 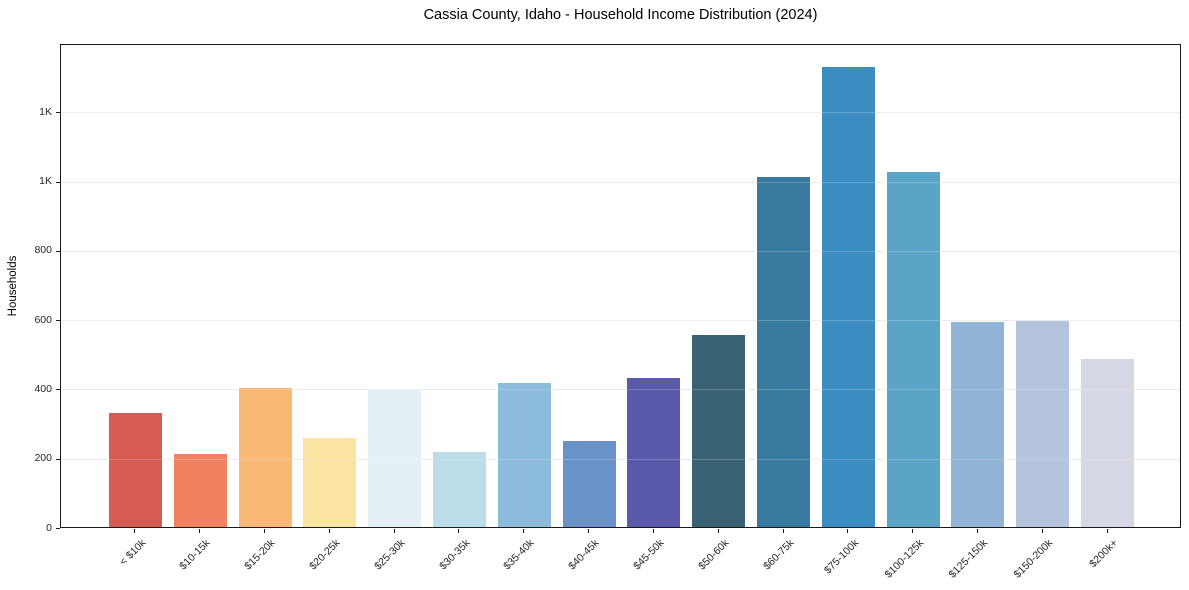 What do you see at coordinates (132, 552) in the screenshot?
I see `x-tick-label: < $10k` at bounding box center [132, 552].